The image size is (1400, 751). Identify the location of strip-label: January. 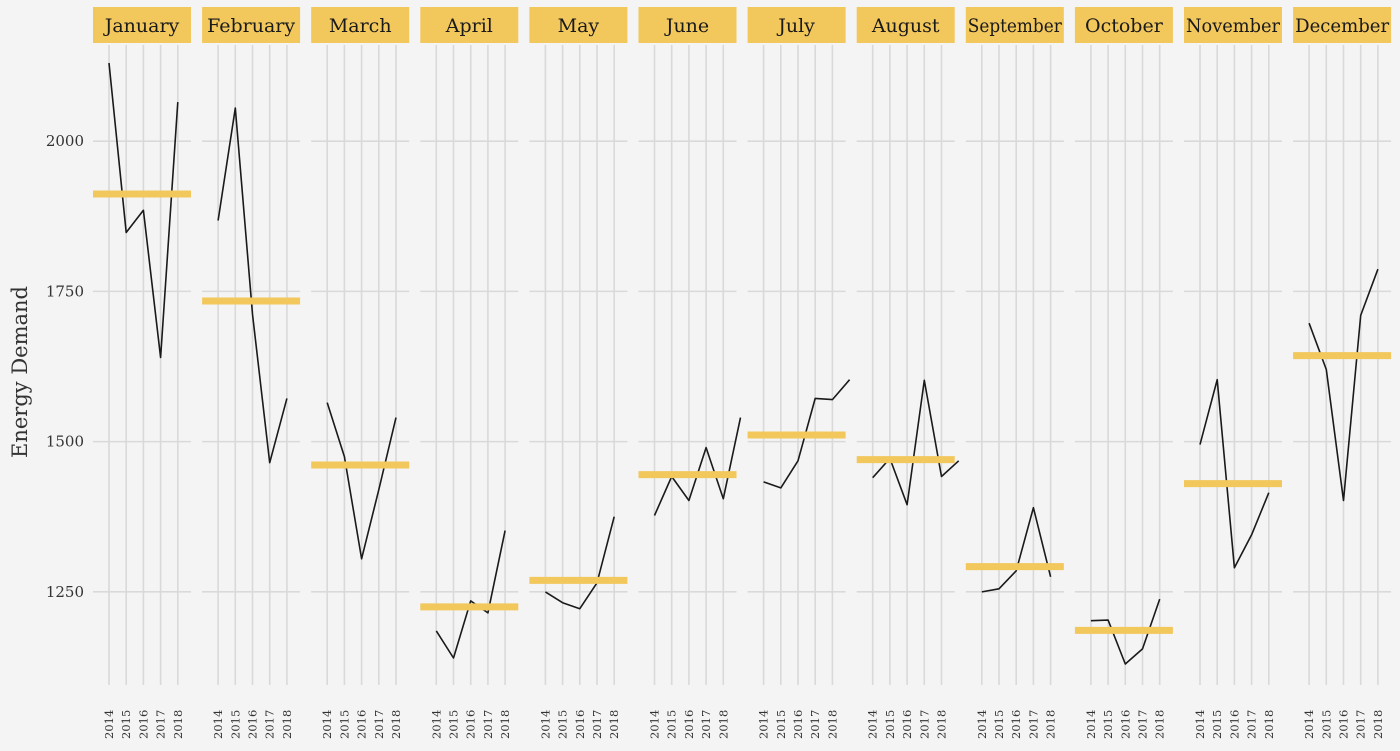
(141, 26).